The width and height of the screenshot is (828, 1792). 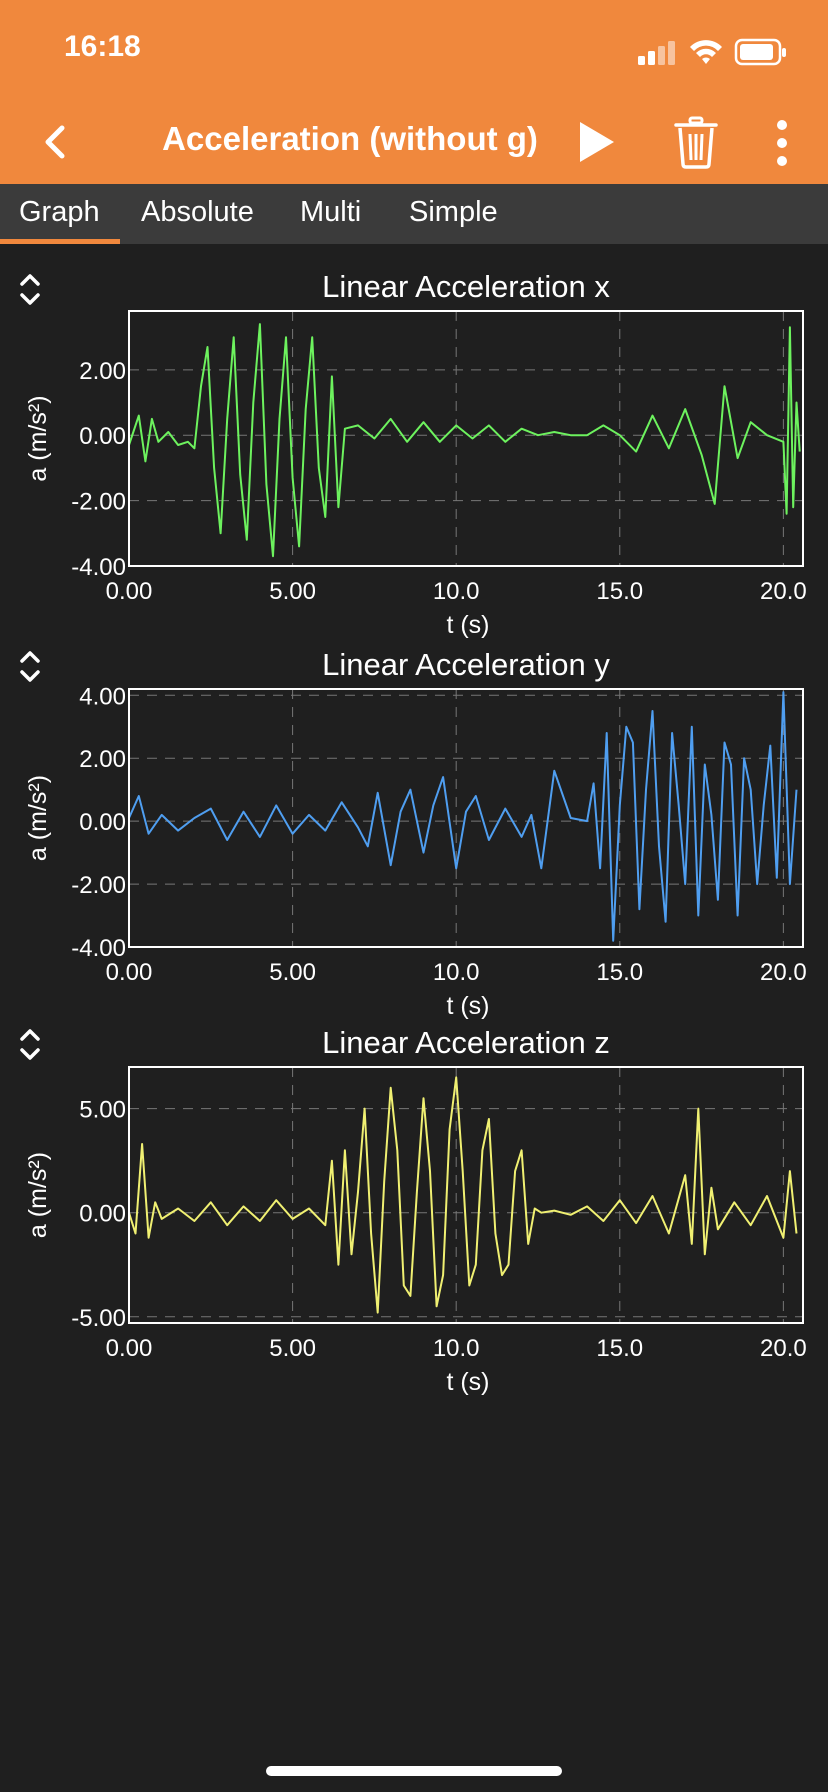 I want to click on cellular-signal-icon, so click(x=656, y=53).